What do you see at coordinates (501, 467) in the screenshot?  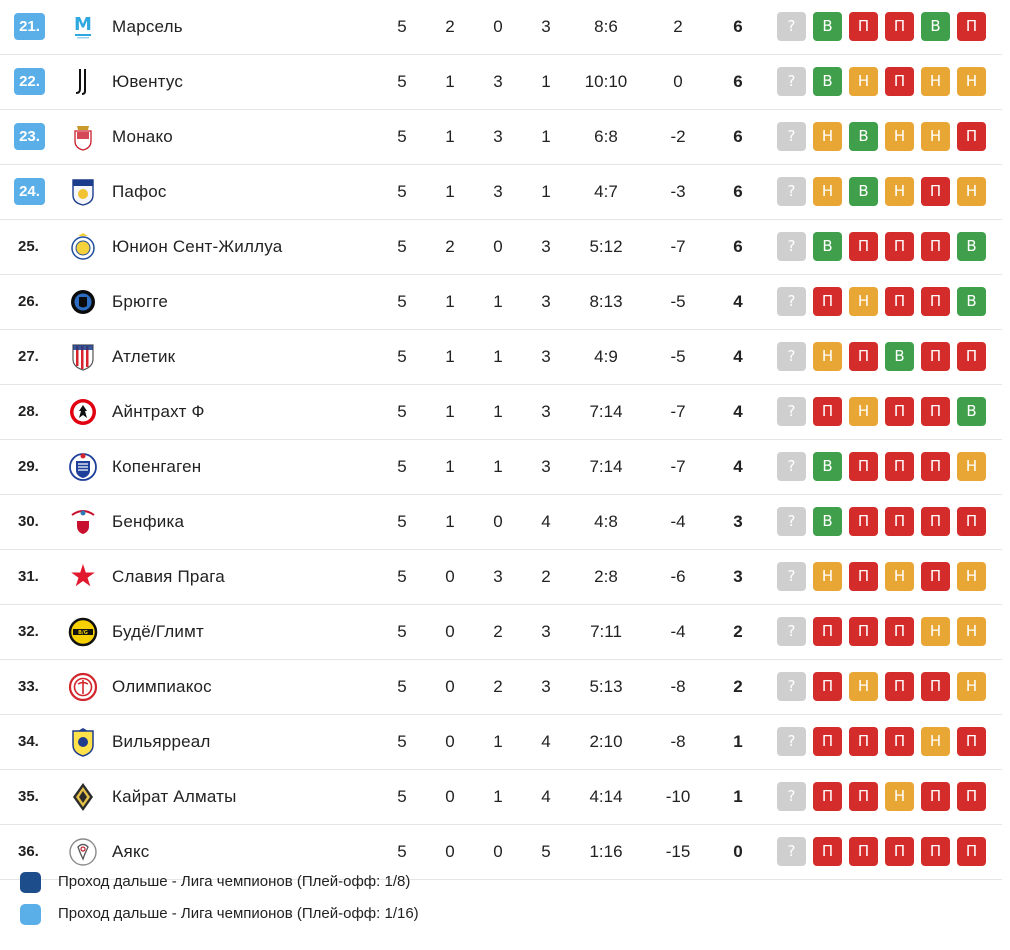 I see `table-row: 29. Копенгаген 5 1 1 3 7:14 -7 4? В П П П Н` at bounding box center [501, 467].